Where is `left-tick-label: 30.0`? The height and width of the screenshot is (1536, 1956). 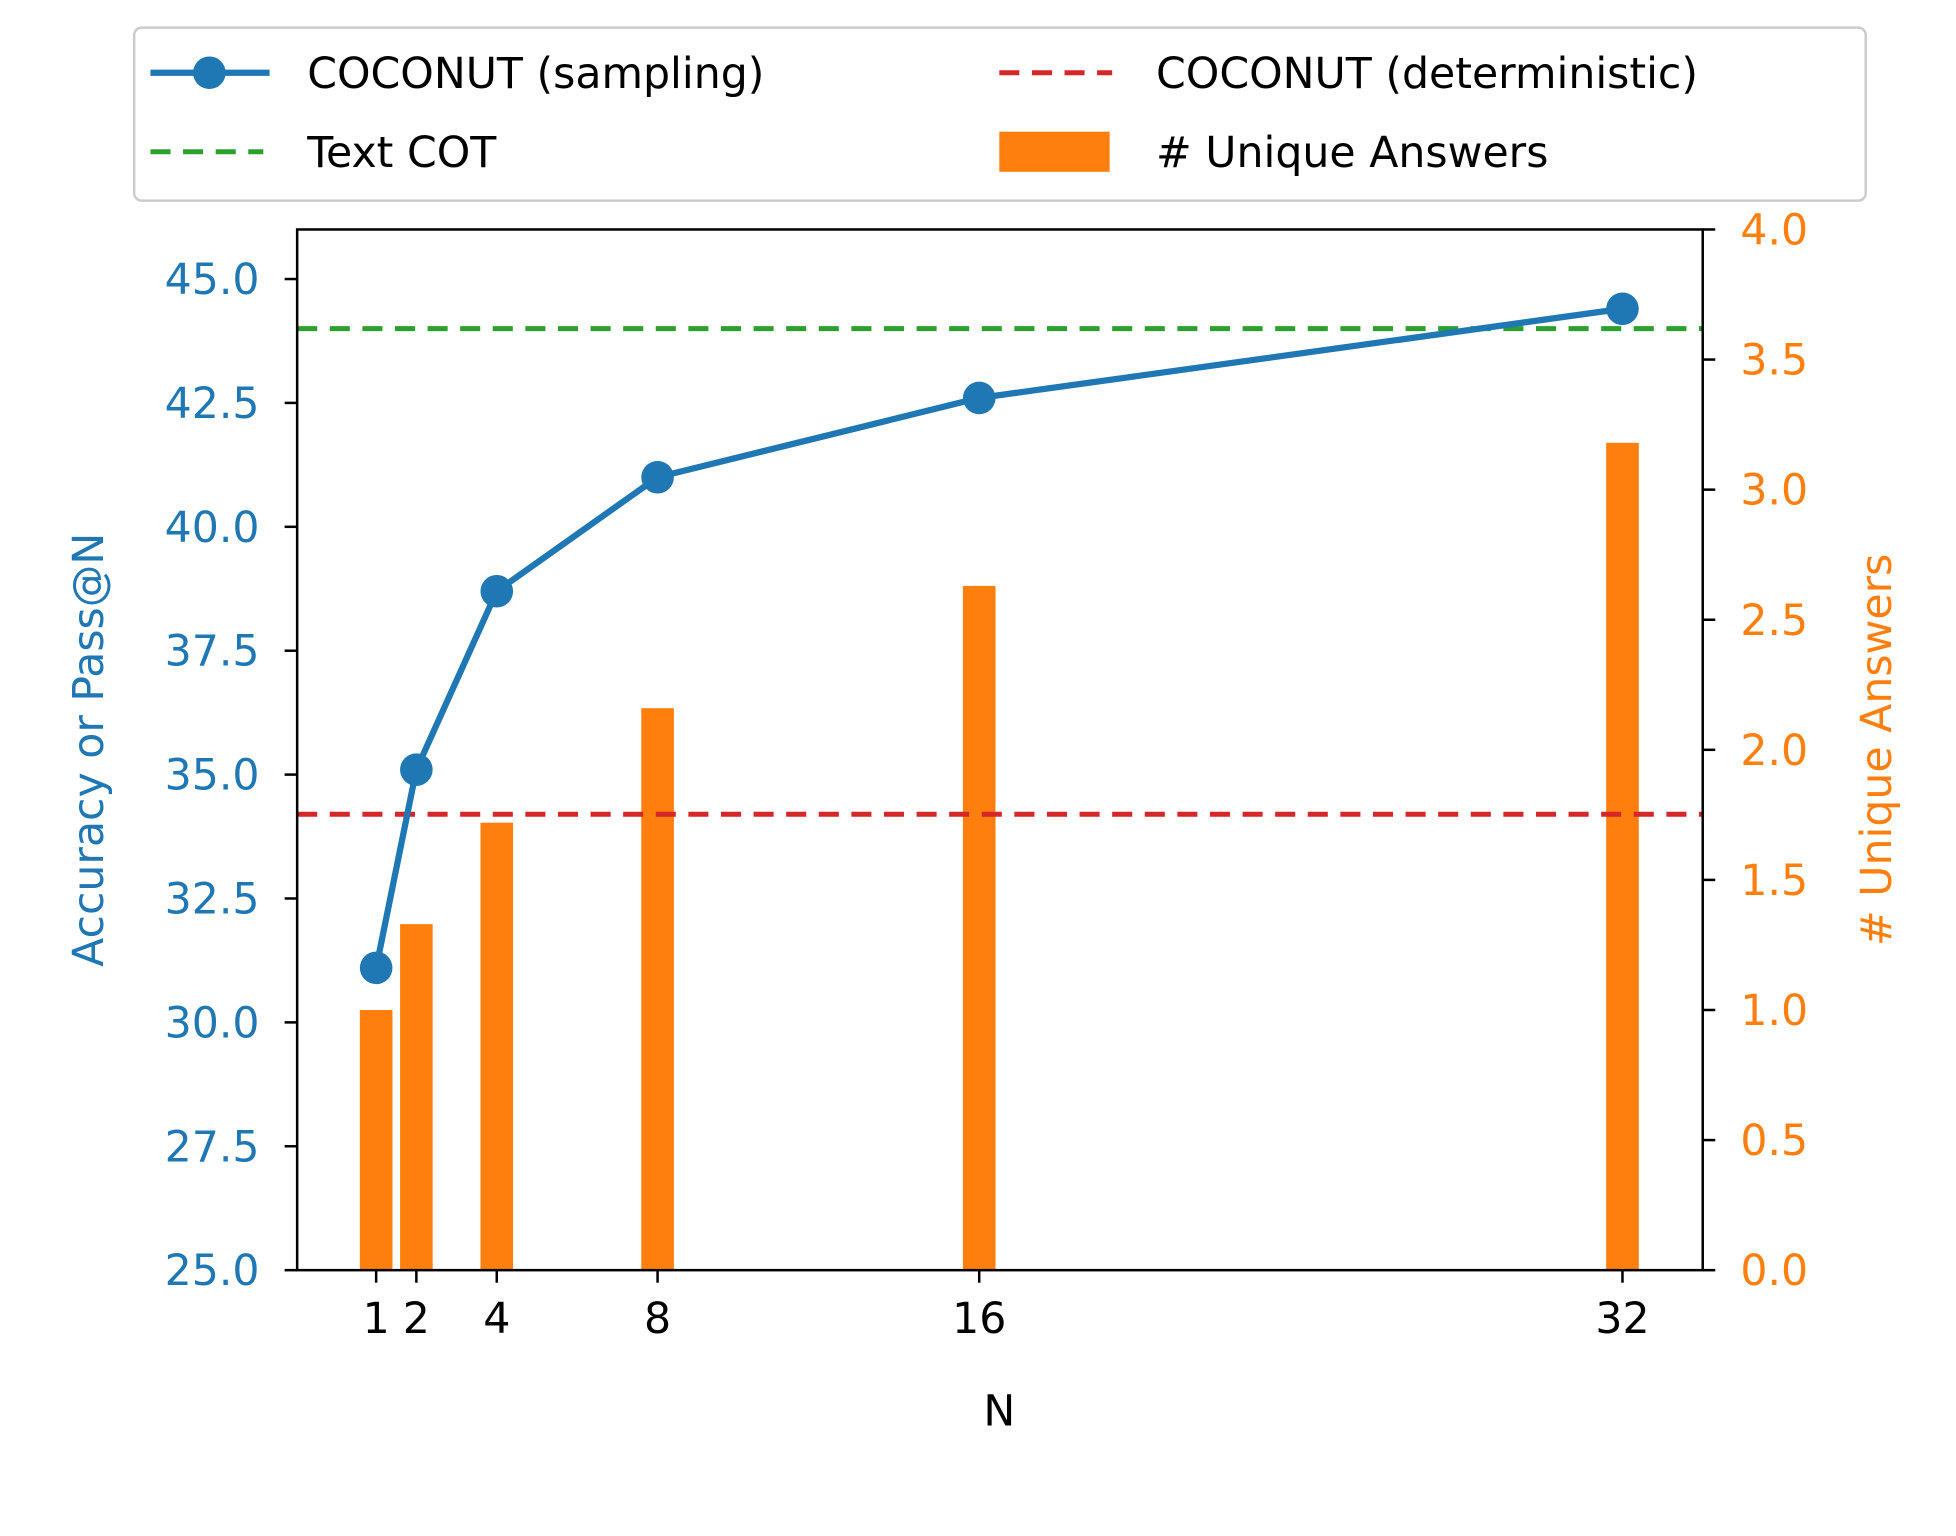 left-tick-label: 30.0 is located at coordinates (212, 1023).